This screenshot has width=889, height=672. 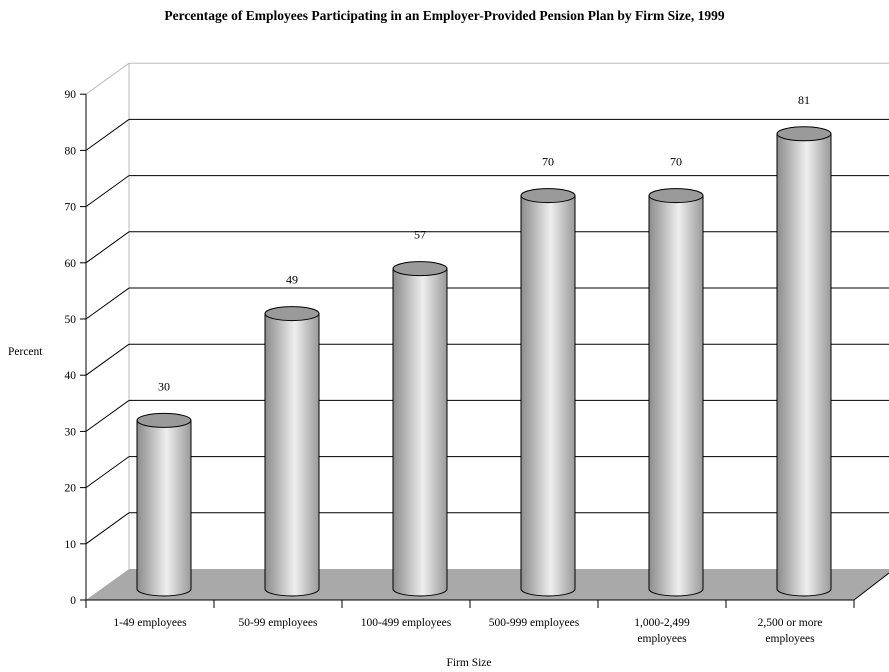 I want to click on y-tick-label: 70, so click(x=71, y=208).